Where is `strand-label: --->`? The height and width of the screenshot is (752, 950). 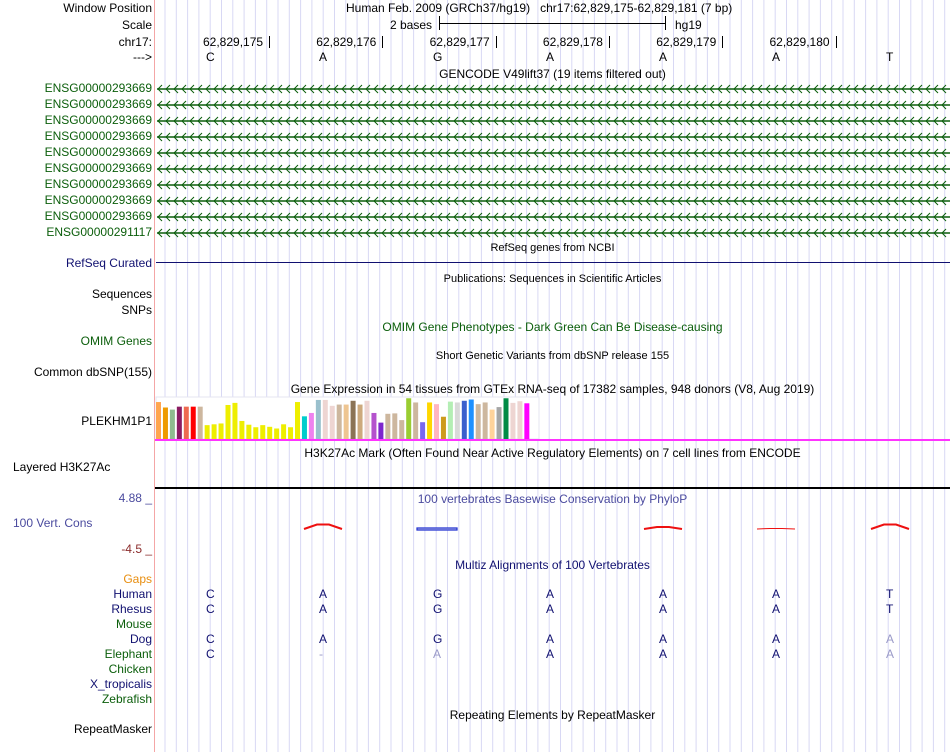 strand-label: ---> is located at coordinates (142, 57).